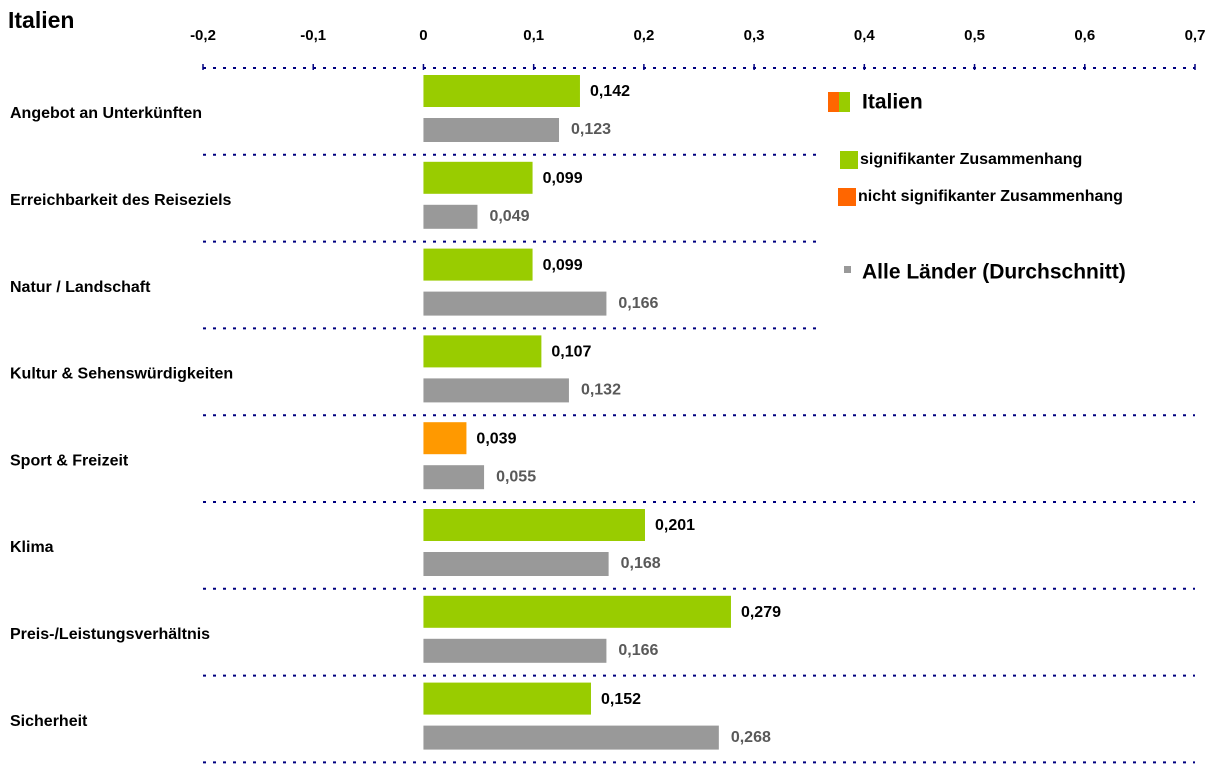  Describe the element at coordinates (121, 374) in the screenshot. I see `category-label: Kultur & Sehenswürdigkeiten` at that location.